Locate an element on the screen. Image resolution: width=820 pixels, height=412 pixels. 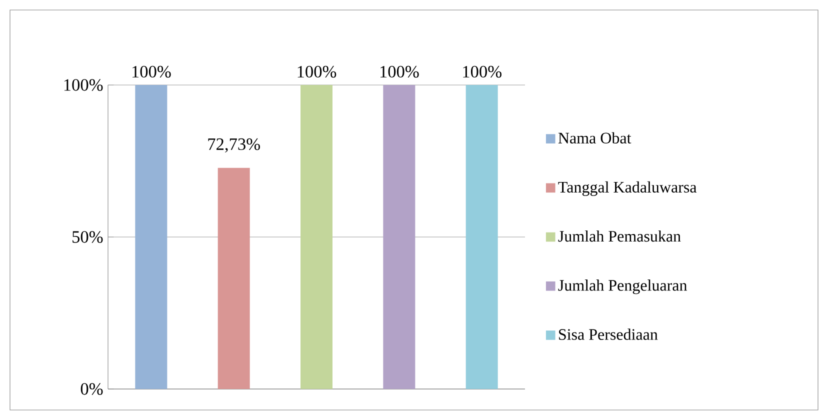
legend-label: Jumlah Pengeluaran is located at coordinates (623, 287).